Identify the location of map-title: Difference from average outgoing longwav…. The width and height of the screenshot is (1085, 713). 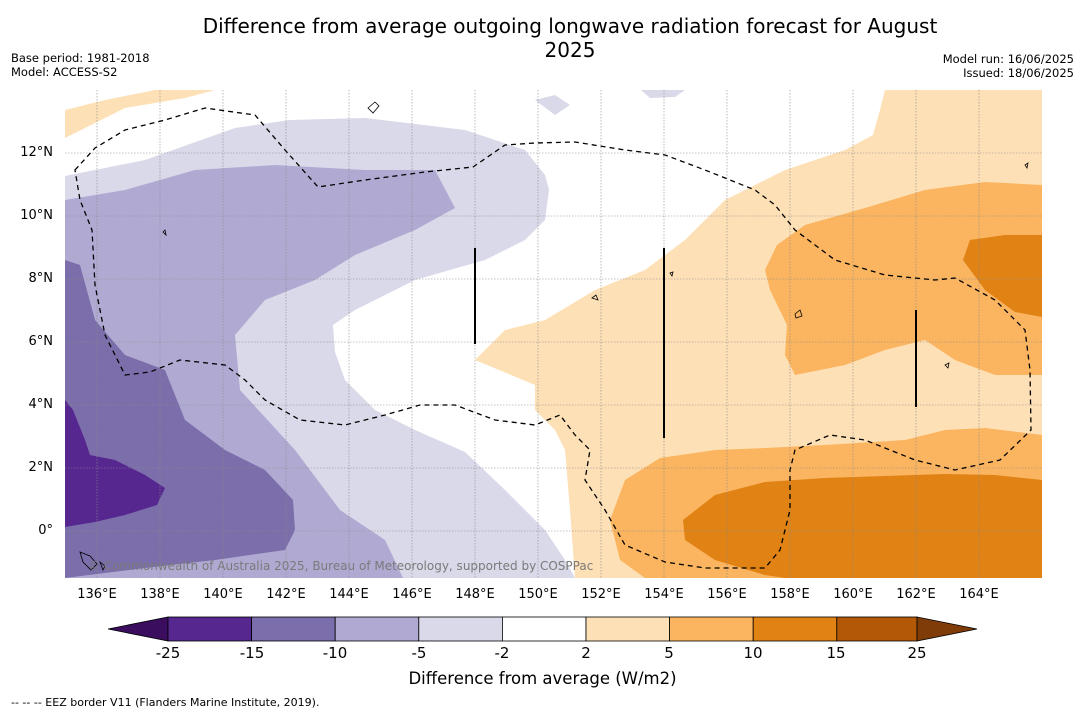
(570, 38).